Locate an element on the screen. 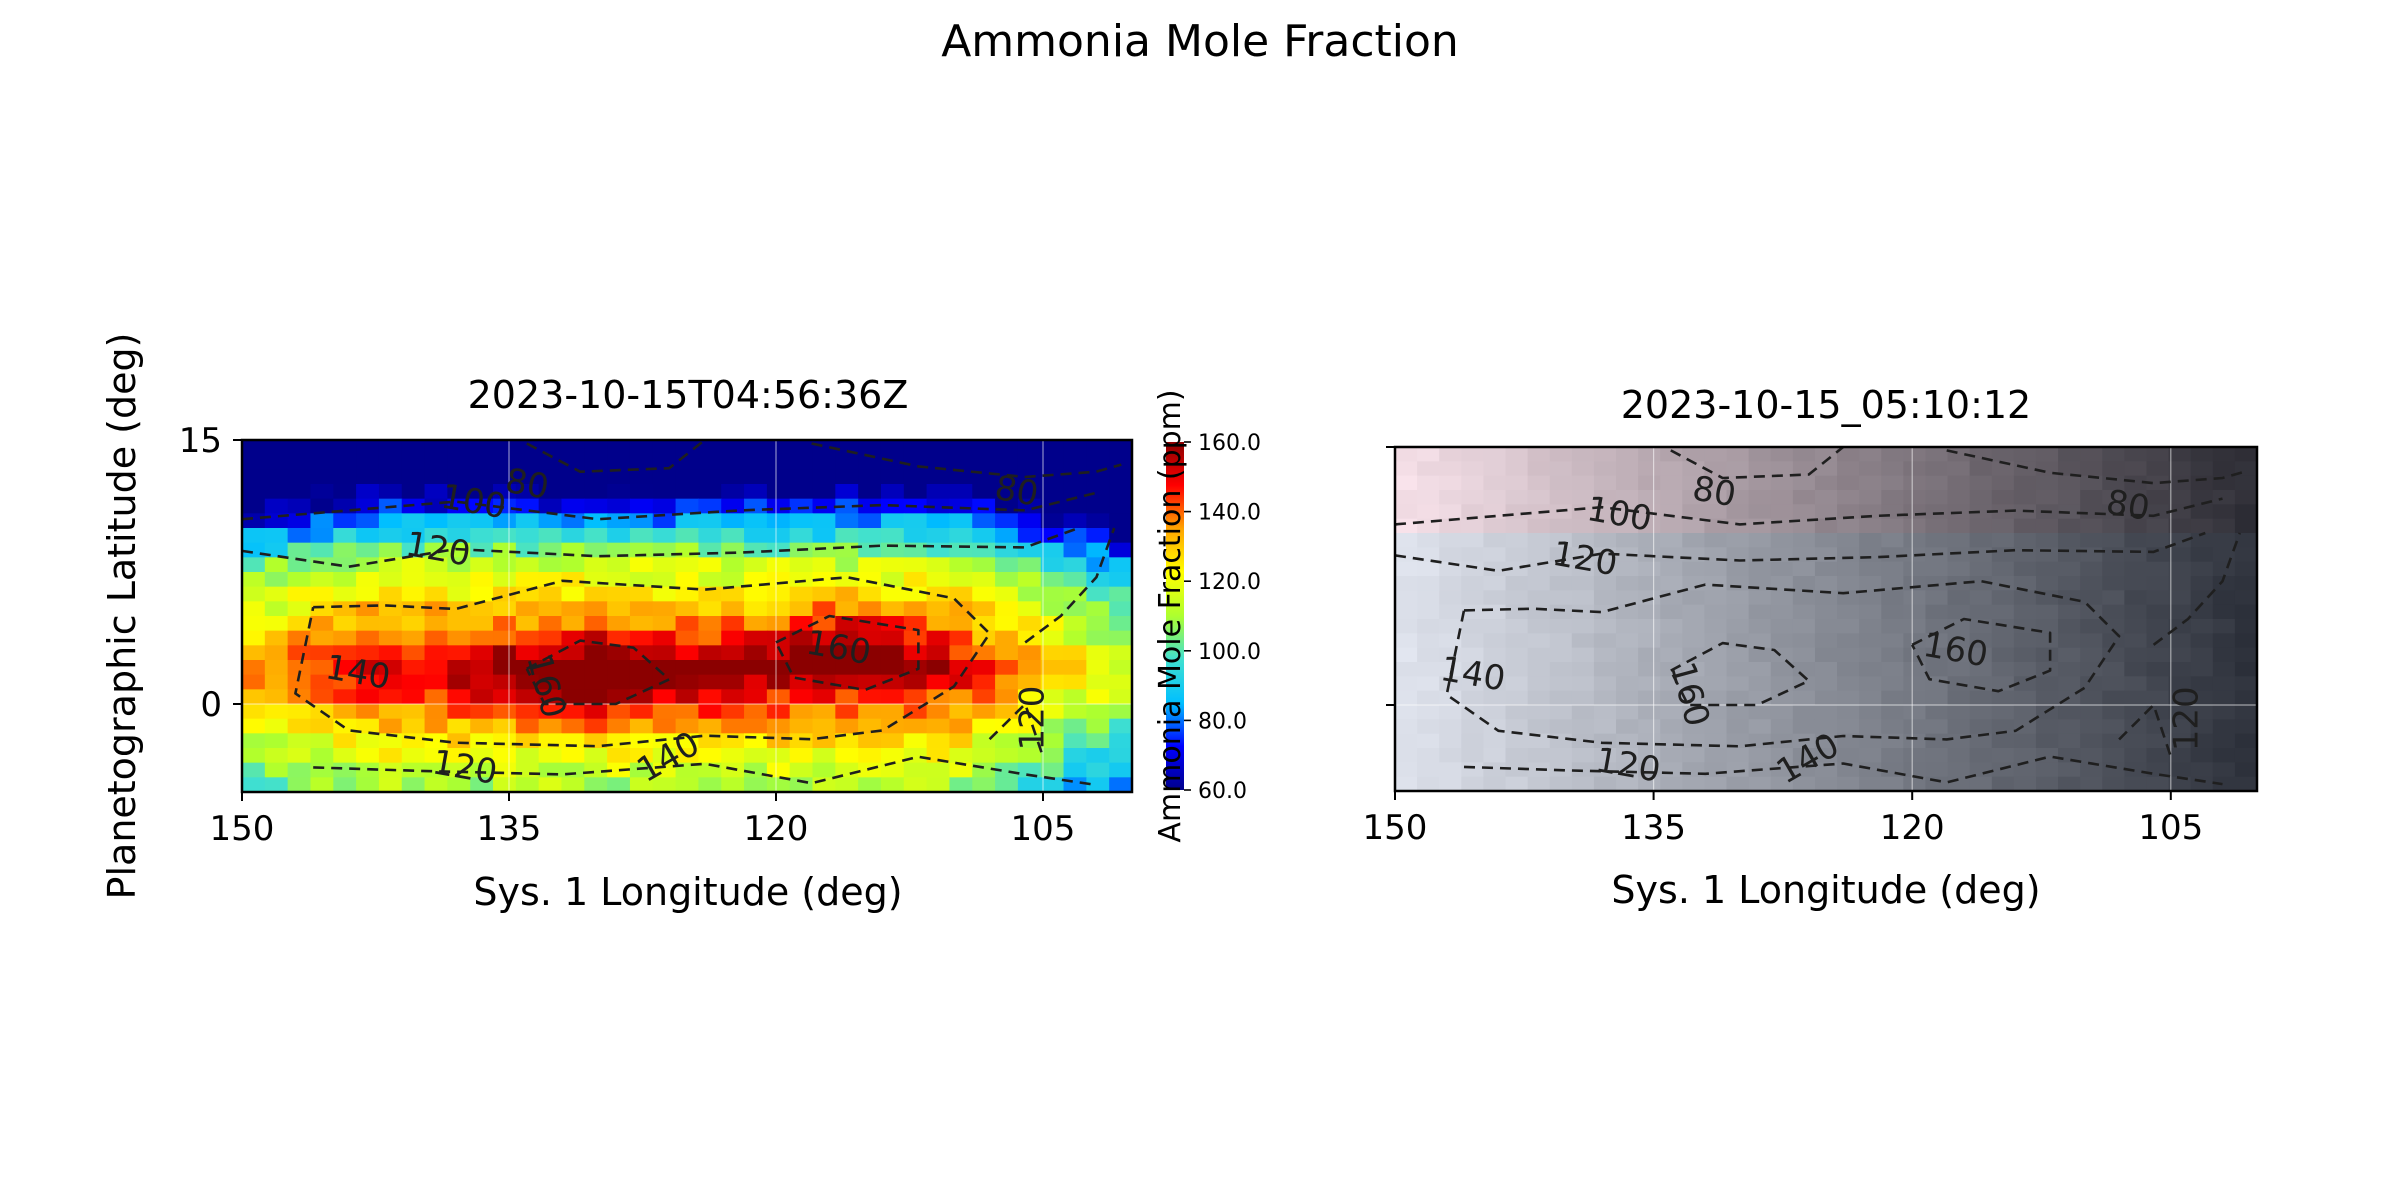  contour-label: 120 is located at coordinates (1033, 718).